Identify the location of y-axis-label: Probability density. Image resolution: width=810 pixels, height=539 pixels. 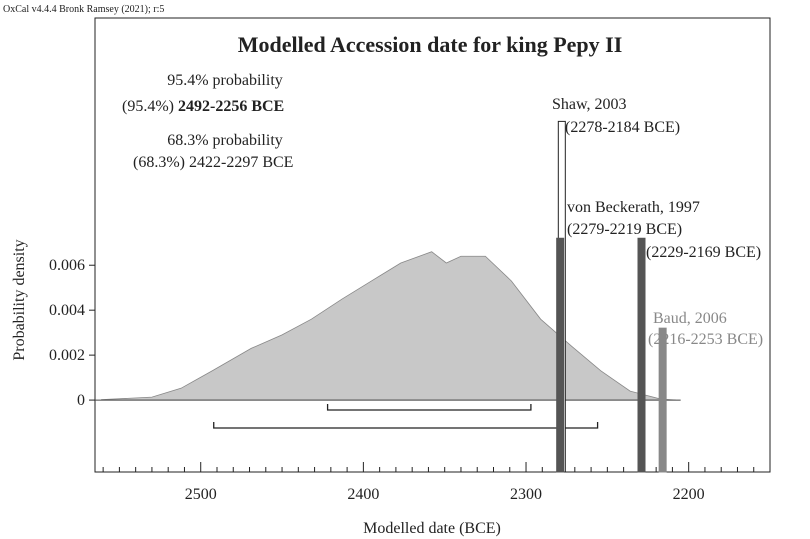
(19, 299).